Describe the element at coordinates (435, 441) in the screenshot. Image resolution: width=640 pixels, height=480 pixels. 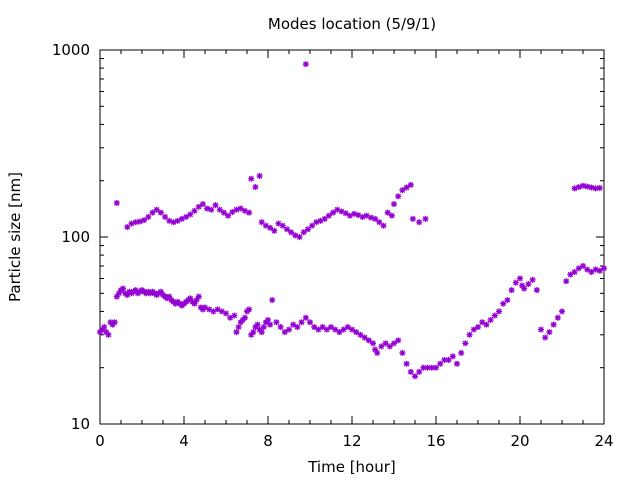
I see `x-tick-label: 16` at that location.